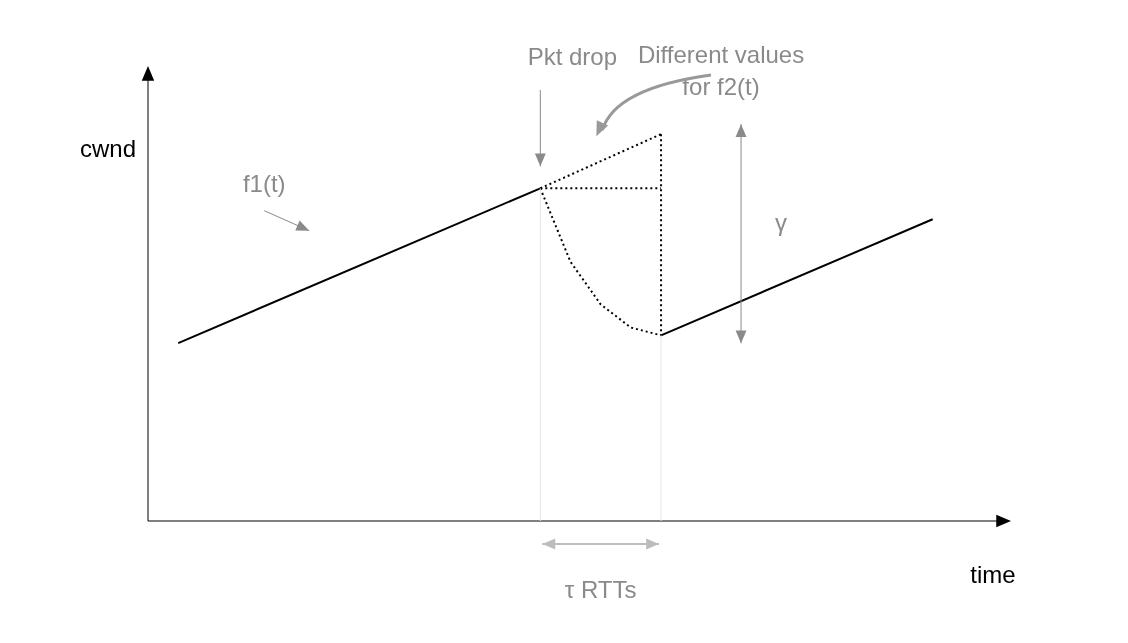  I want to click on y-axis-title: cwnd, so click(107, 148).